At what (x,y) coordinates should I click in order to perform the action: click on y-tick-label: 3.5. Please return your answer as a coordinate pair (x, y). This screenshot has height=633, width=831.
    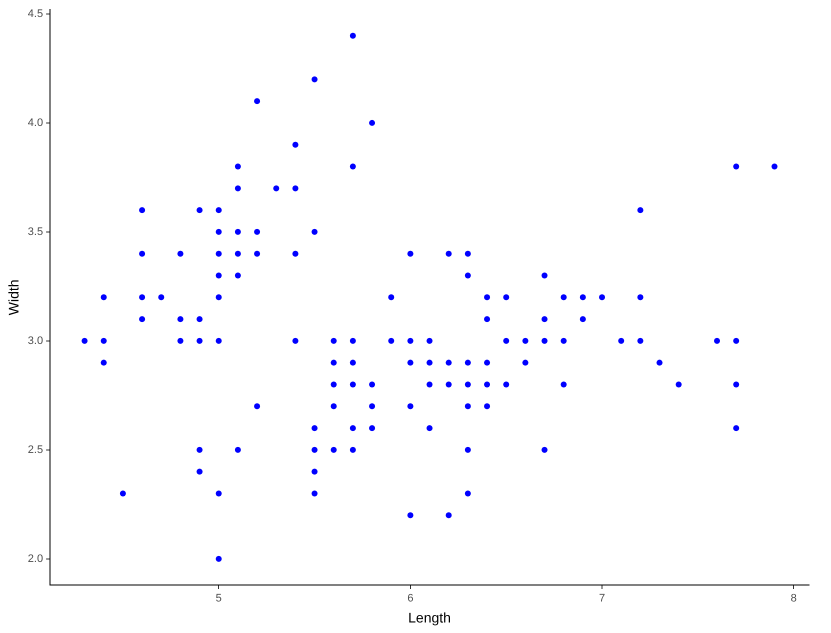
    Looking at the image, I should click on (36, 232).